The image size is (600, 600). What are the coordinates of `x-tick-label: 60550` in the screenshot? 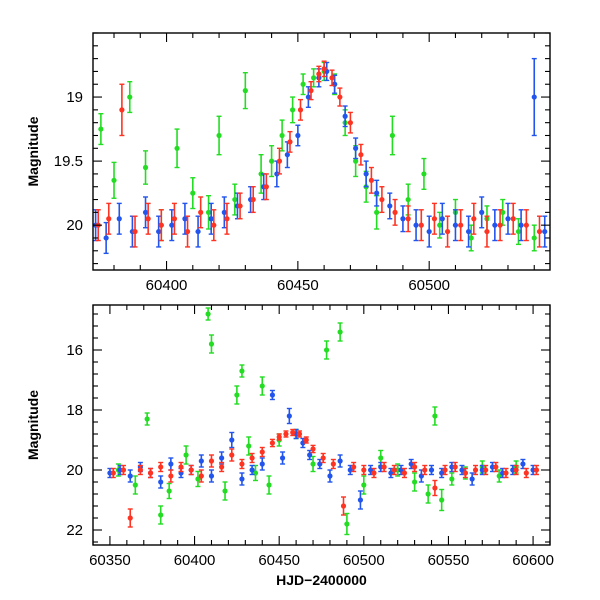 It's located at (449, 560).